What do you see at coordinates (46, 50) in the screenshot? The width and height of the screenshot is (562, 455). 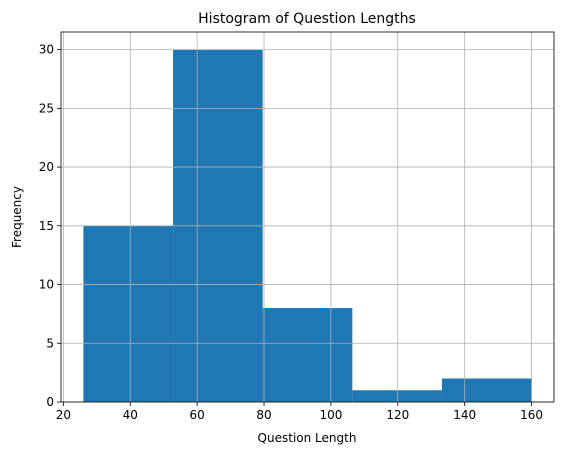 I see `y-tick-label: 30` at bounding box center [46, 50].